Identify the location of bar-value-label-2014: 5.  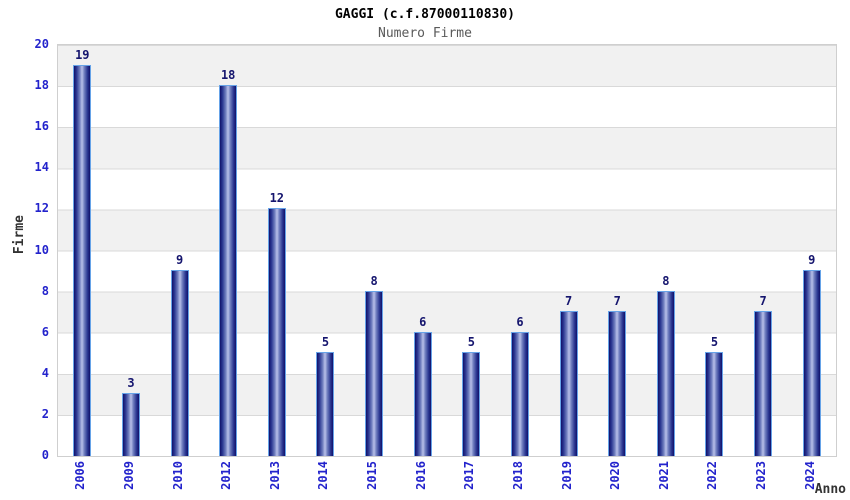
(325, 342).